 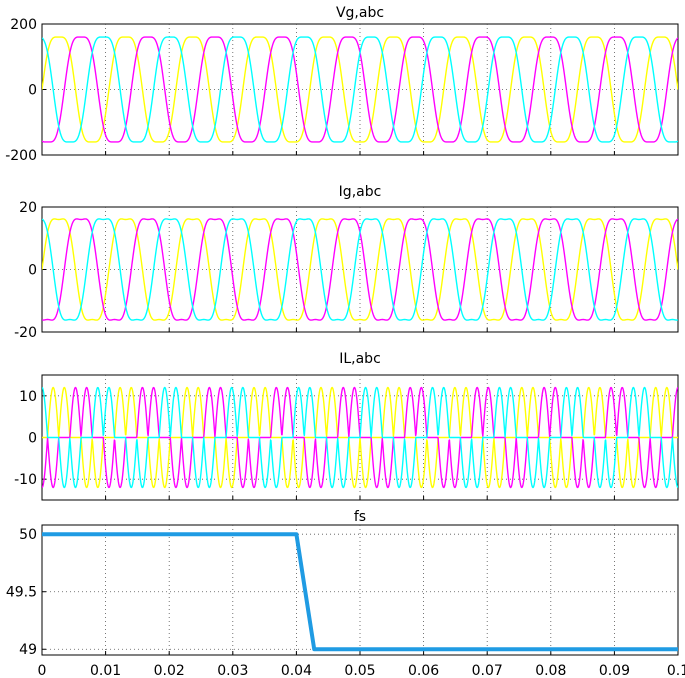 I want to click on fs-xtick-label: 0.03, so click(x=232, y=670).